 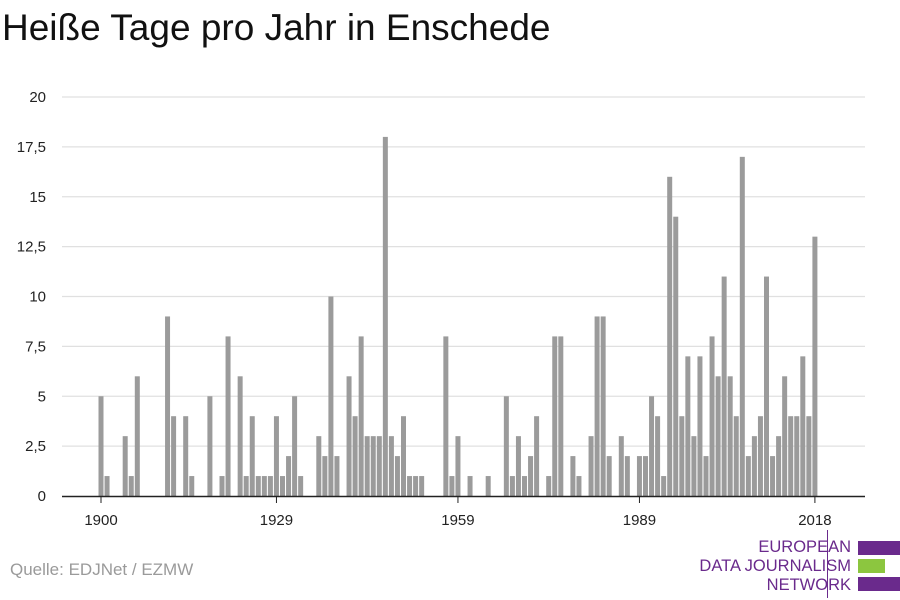 What do you see at coordinates (549, 486) in the screenshot?
I see `bar-1974` at bounding box center [549, 486].